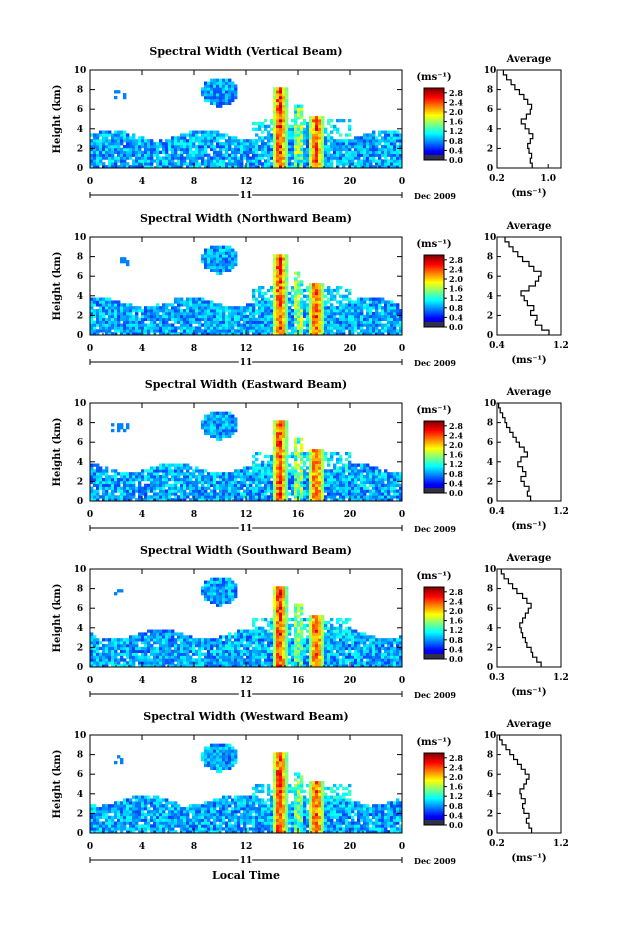 The width and height of the screenshot is (622, 929). Describe the element at coordinates (443, 293) in the screenshot. I see `colorbar: 0.00.40.81.21.62.02.42.8` at that location.